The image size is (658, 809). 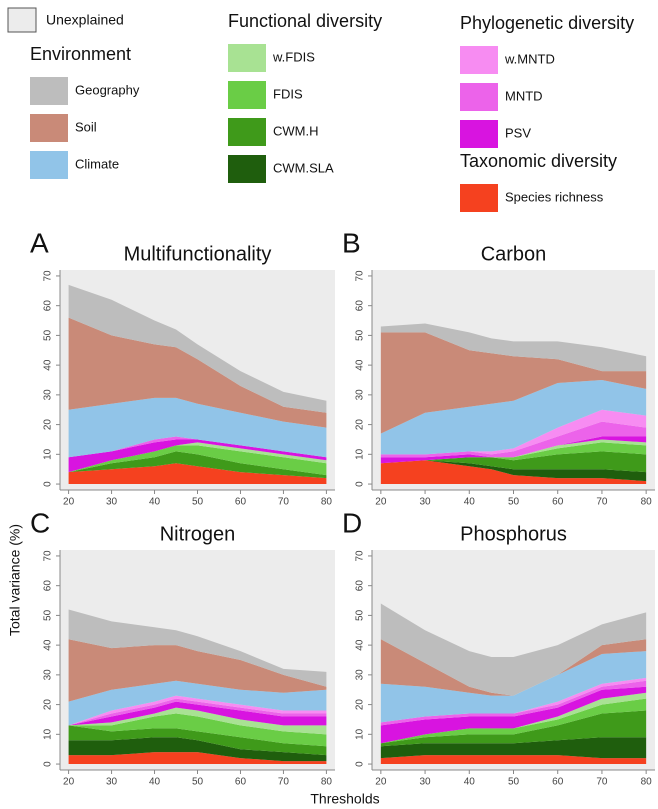 What do you see at coordinates (547, 23) in the screenshot?
I see `legend-group-title: Phylogenetic diversity` at bounding box center [547, 23].